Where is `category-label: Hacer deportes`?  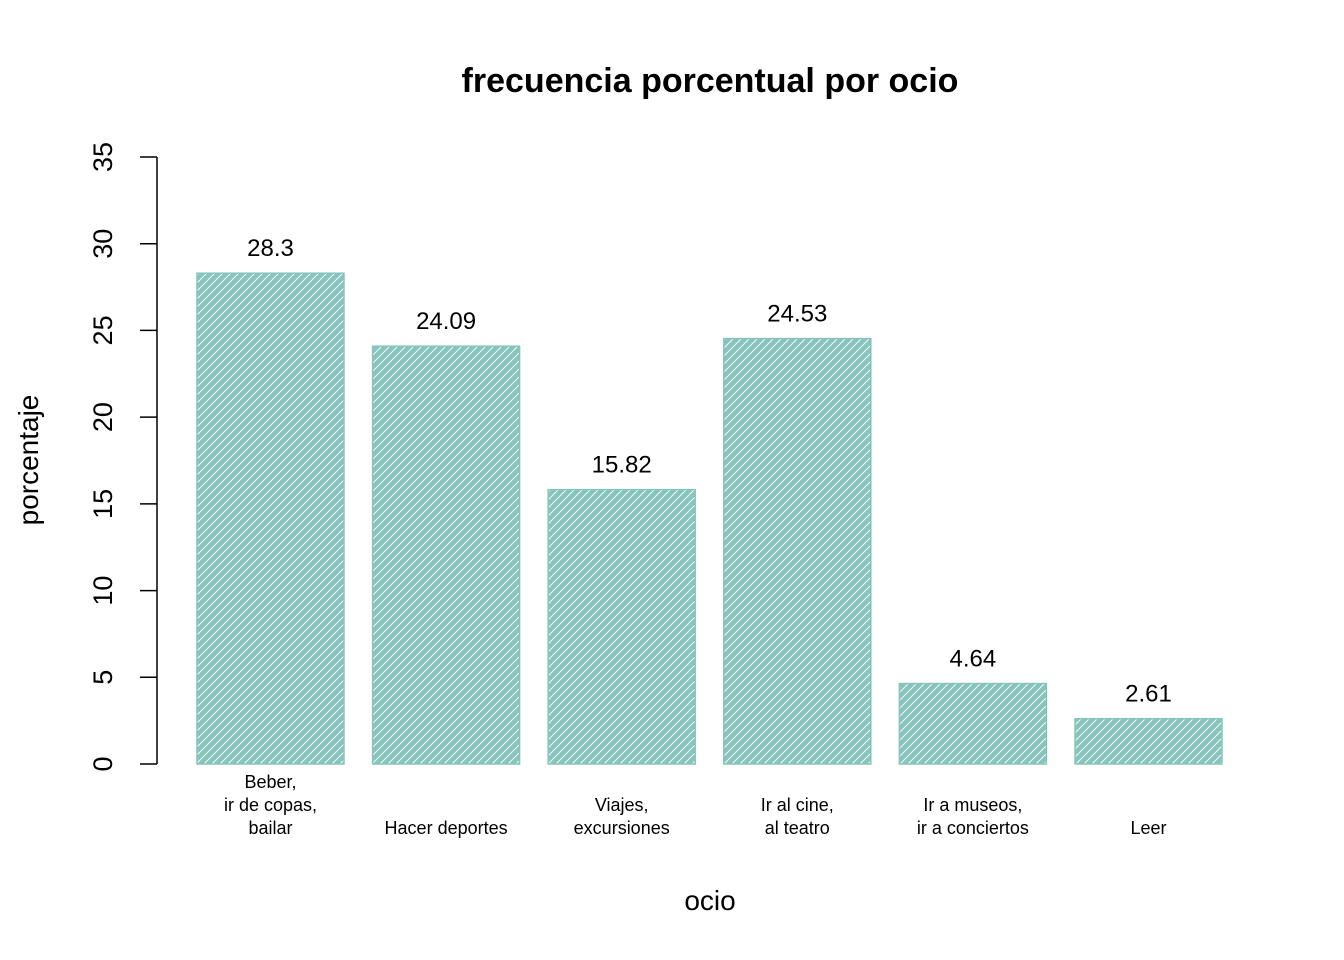 category-label: Hacer deportes is located at coordinates (446, 828).